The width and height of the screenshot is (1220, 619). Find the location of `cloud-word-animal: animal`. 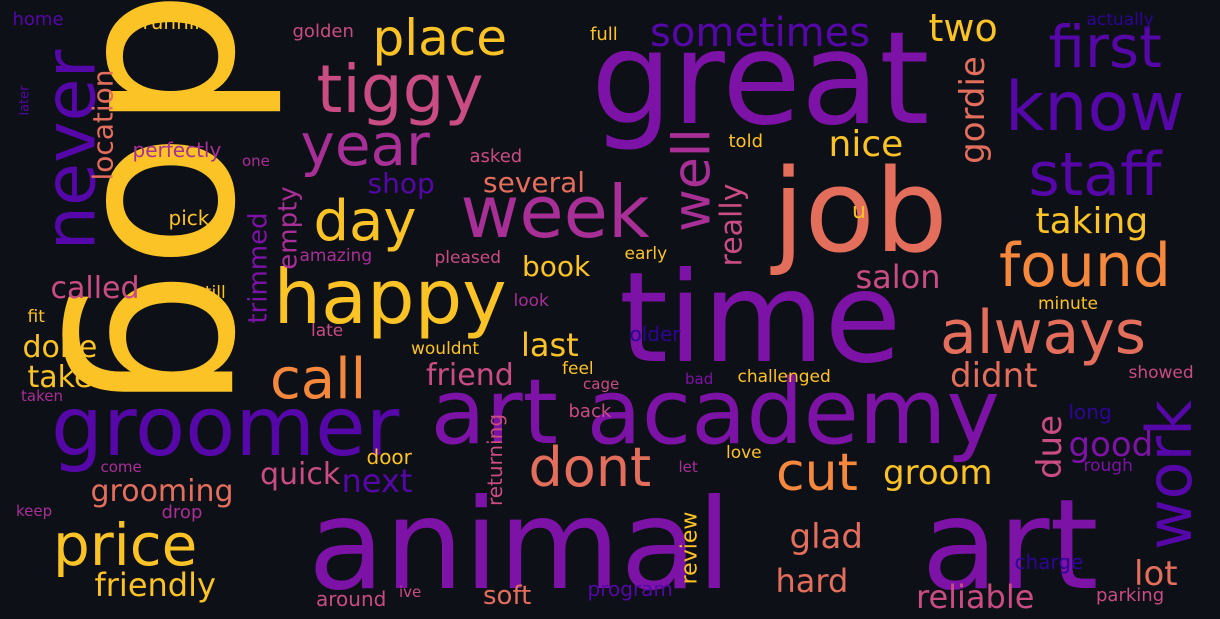

cloud-word-animal: animal is located at coordinates (520, 545).